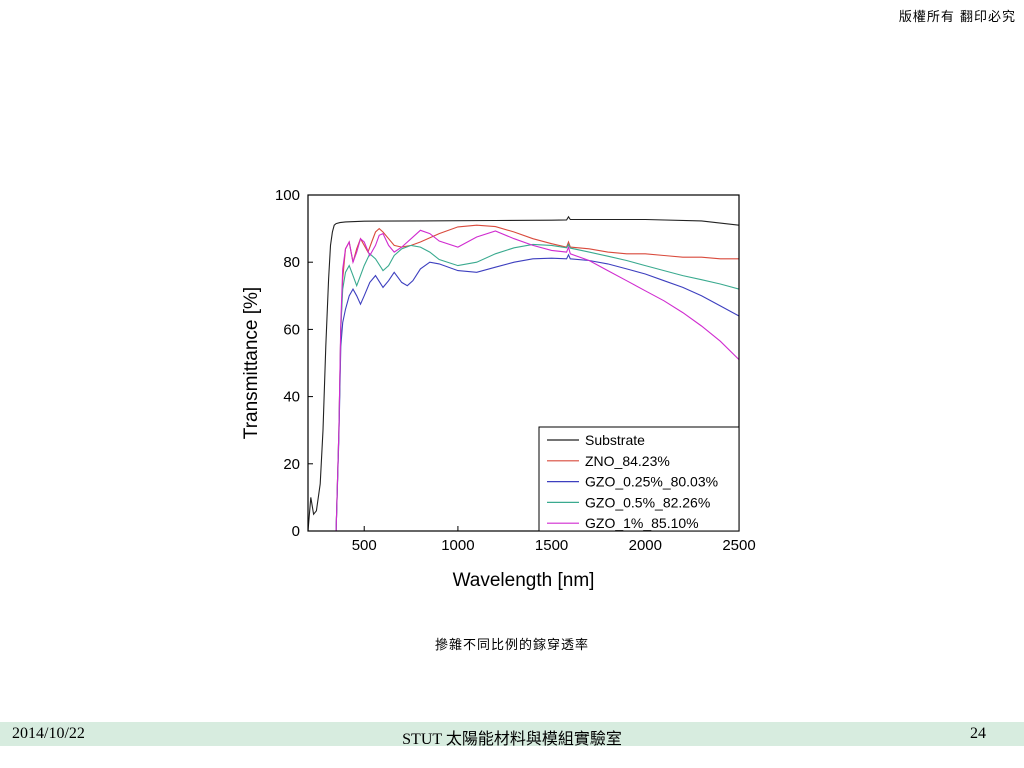  I want to click on legend-label-2: GZO_0.25%_80.03%, so click(651, 482).